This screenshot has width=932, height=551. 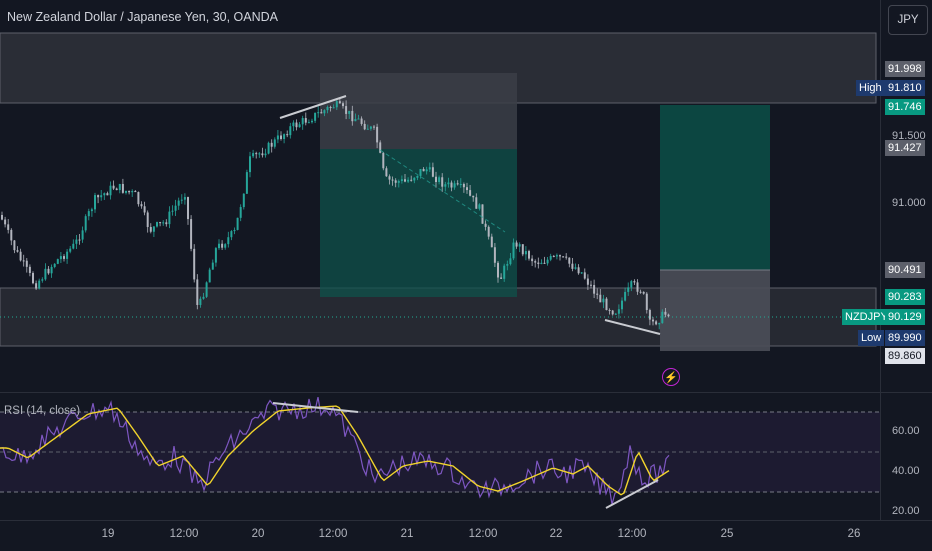 I want to click on time-tick: 21, so click(x=407, y=534).